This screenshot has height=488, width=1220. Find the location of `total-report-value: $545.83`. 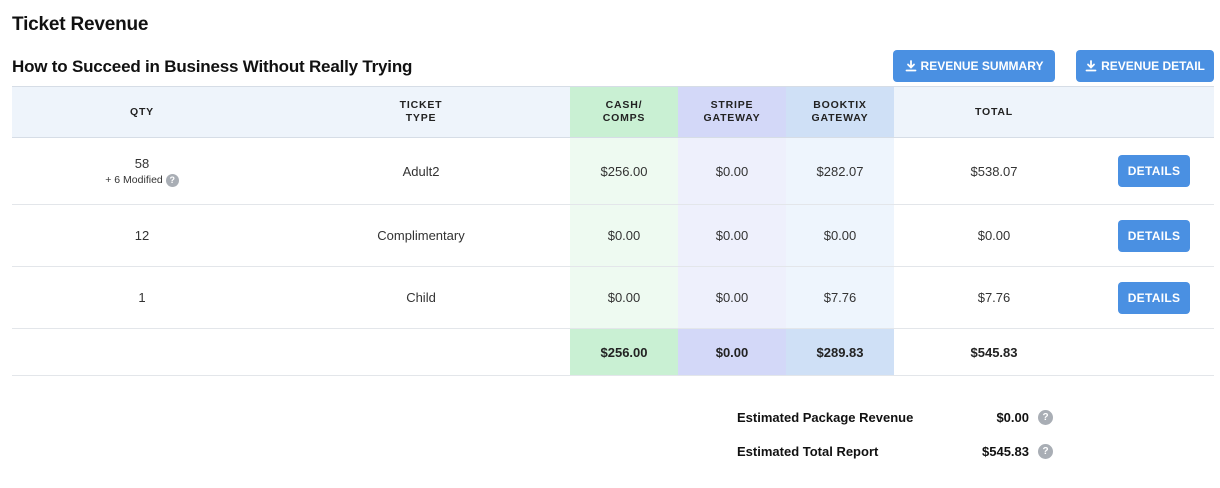

total-report-value: $545.83 is located at coordinates (1005, 451).